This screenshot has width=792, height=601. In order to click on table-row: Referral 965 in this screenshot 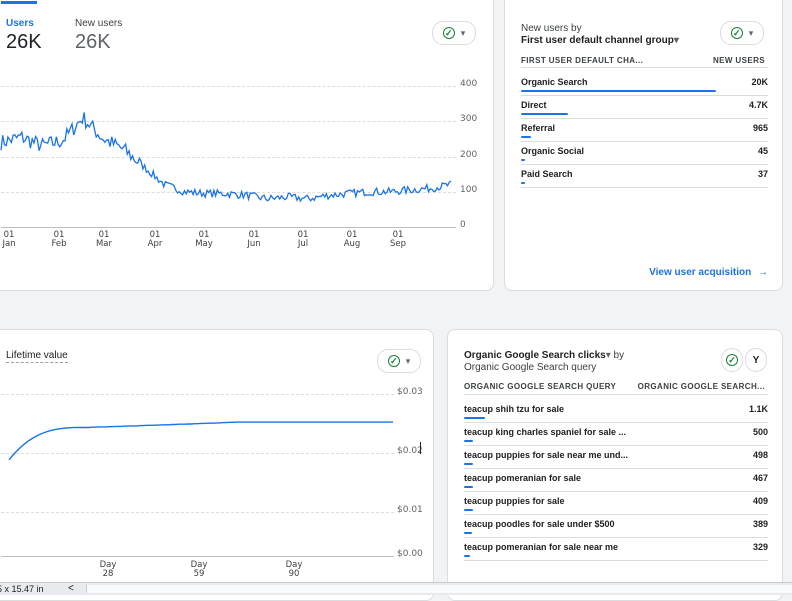, I will do `click(644, 130)`.